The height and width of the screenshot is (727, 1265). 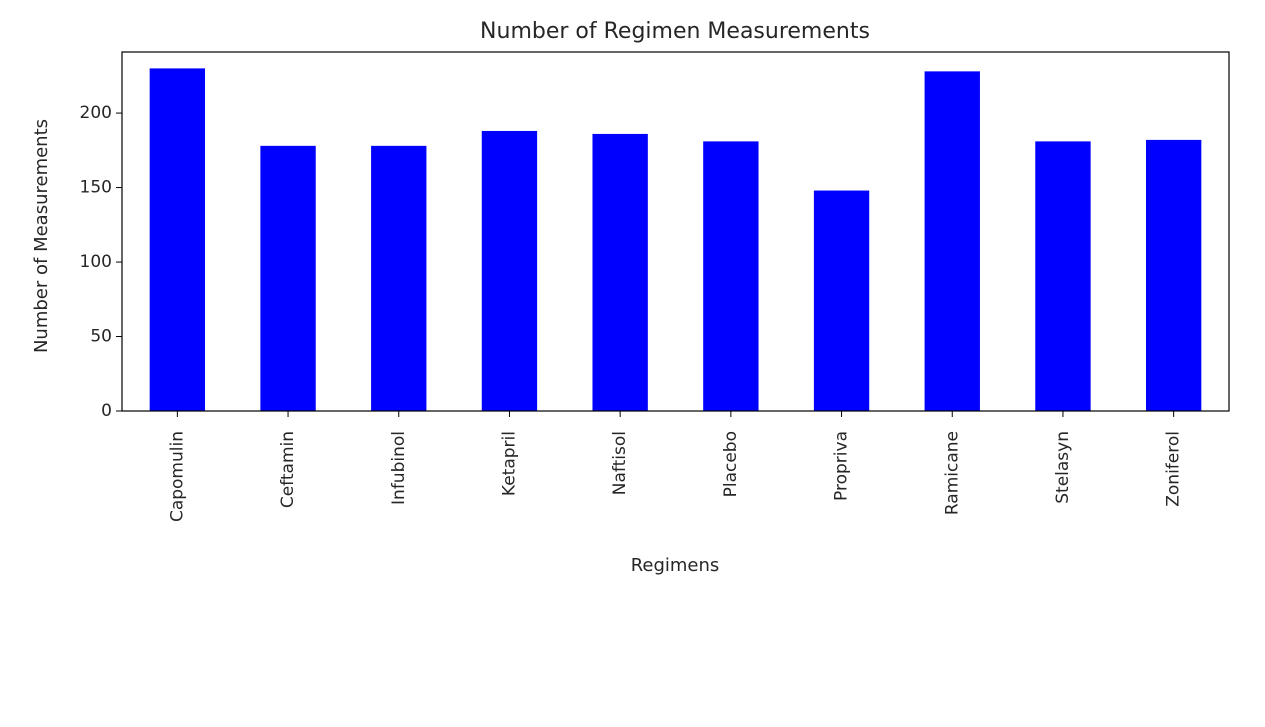 I want to click on y-axis-ticks: 0 50 100 150 200, so click(x=101, y=262).